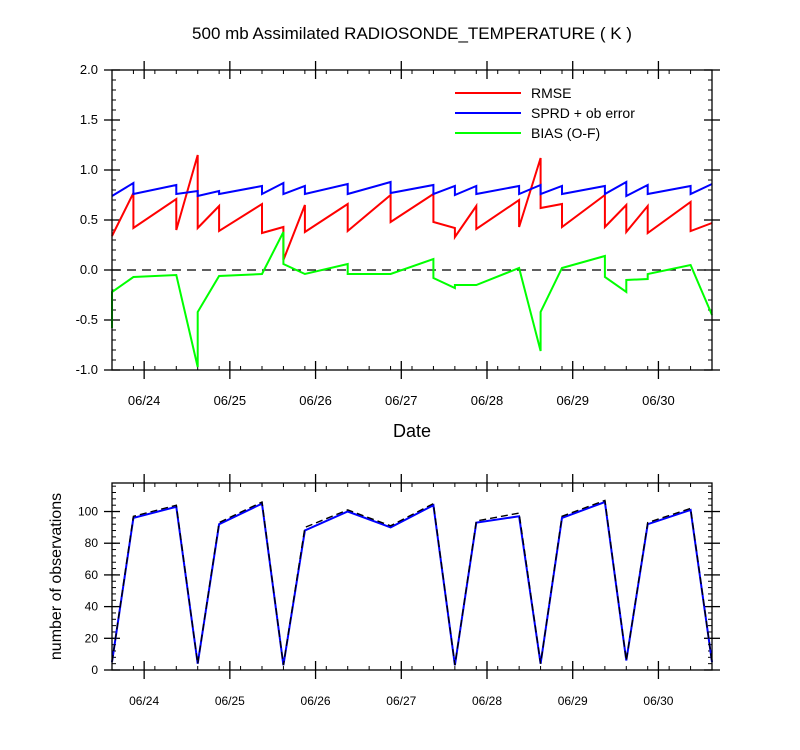 The height and width of the screenshot is (750, 800). I want to click on y-tick-label: 0.0, so click(89, 269).